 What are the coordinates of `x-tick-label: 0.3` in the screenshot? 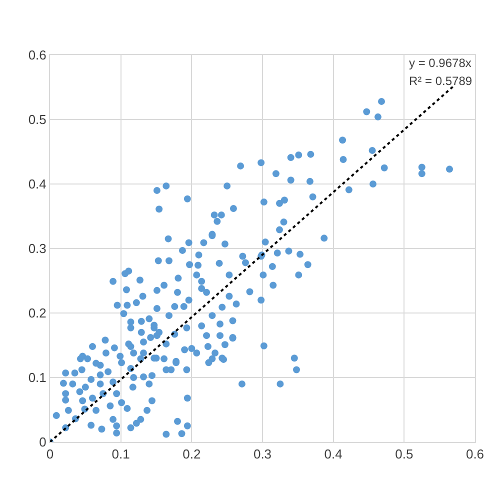 It's located at (262, 454).